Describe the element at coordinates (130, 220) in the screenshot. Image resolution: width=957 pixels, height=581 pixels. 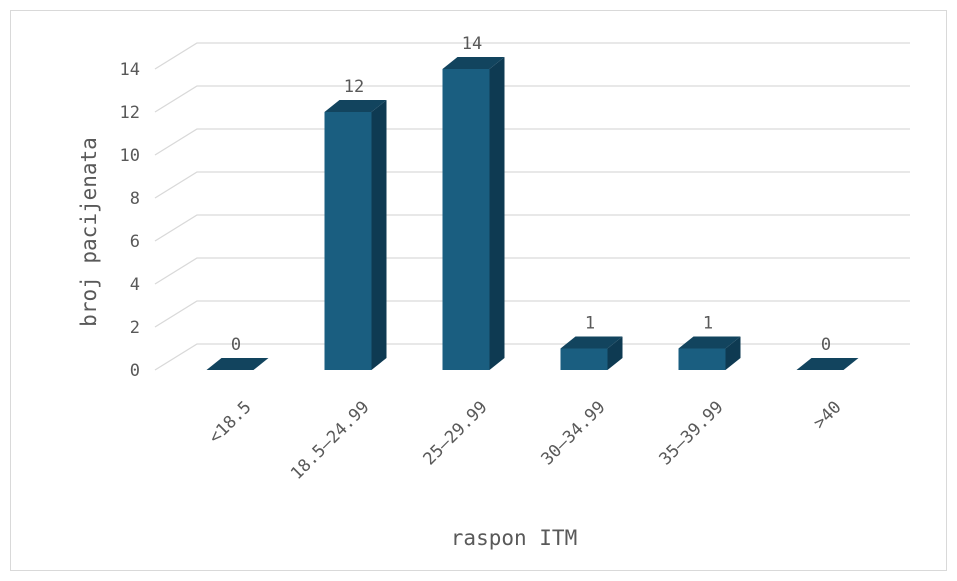
I see `y-tick-labels: 0 2 4 6 8 10 12 14` at that location.